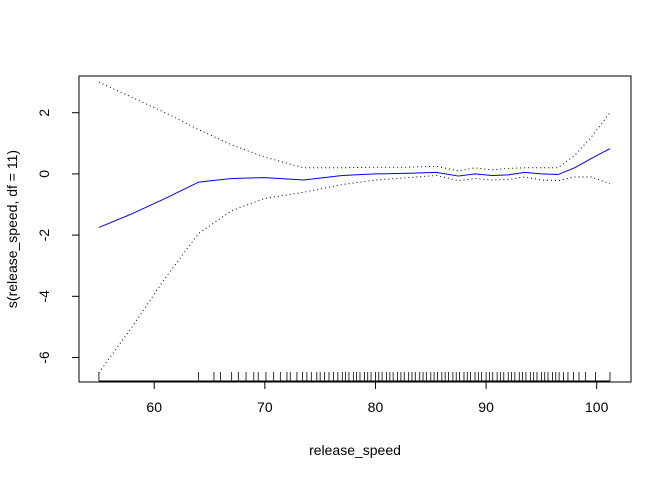 The width and height of the screenshot is (672, 480). I want to click on y-tick-label: -2, so click(44, 235).